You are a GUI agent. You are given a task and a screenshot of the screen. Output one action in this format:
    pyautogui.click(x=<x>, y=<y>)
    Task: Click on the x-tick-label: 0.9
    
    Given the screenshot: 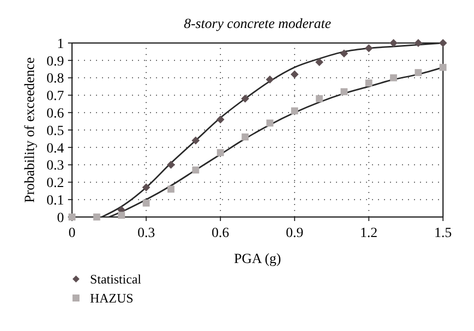 What is the action you would take?
    pyautogui.click(x=295, y=233)
    